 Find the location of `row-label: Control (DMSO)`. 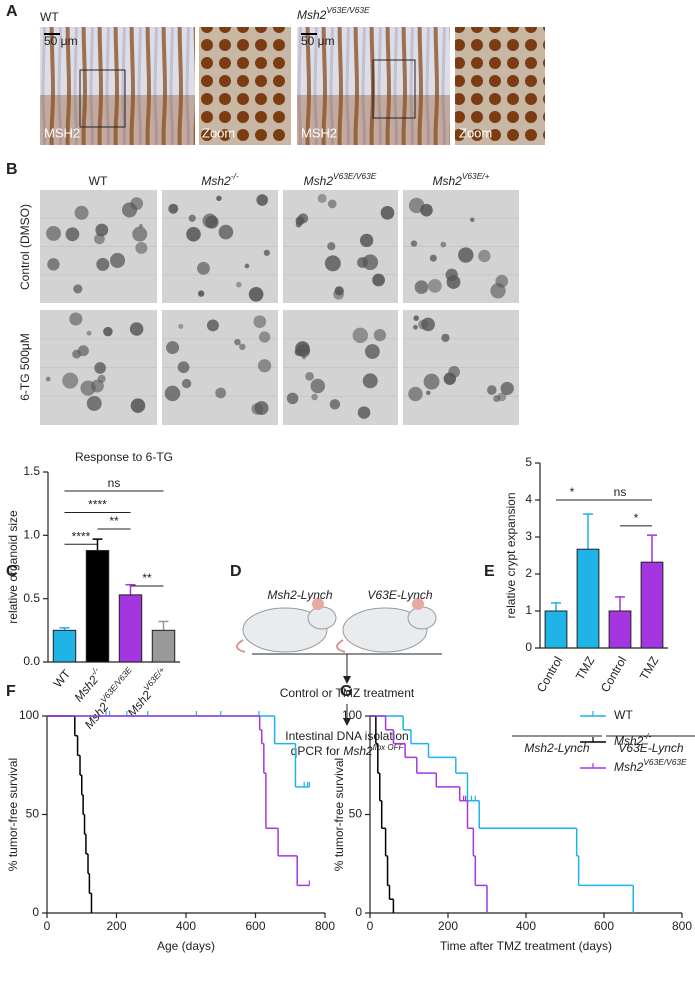

row-label: Control (DMSO) is located at coordinates (25, 247).